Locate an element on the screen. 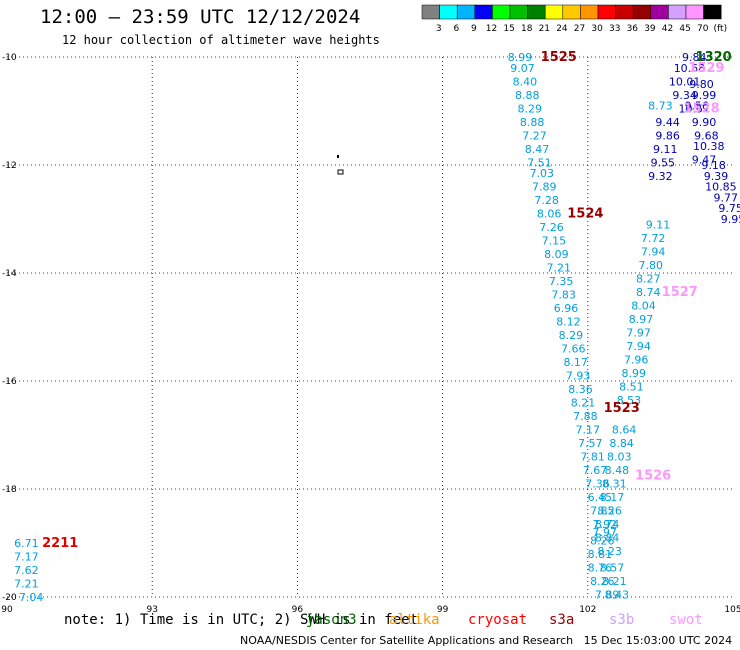 Image resolution: width=740 pixels, height=650 pixels. wave-height-label: 8.36 is located at coordinates (580, 389).